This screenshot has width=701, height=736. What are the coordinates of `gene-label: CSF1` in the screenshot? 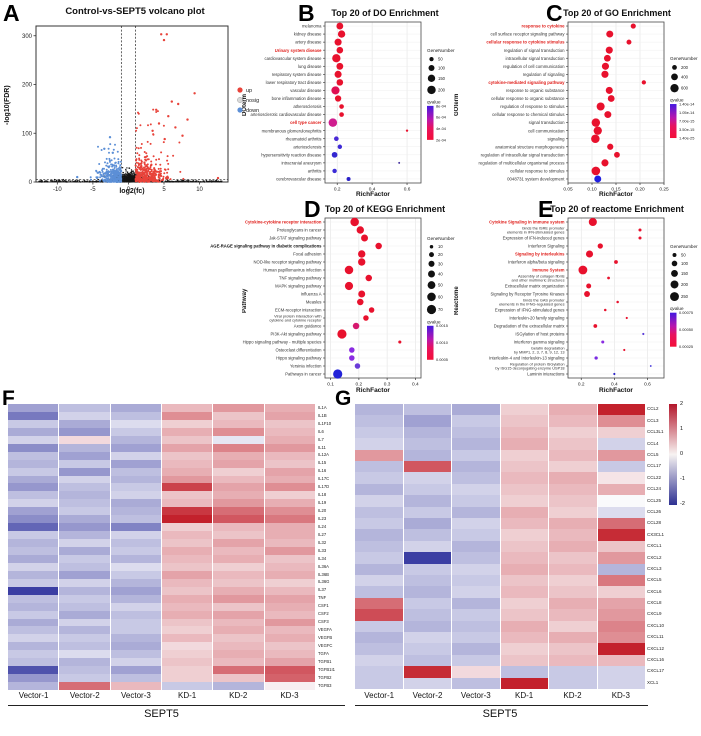 It's located at (323, 606).